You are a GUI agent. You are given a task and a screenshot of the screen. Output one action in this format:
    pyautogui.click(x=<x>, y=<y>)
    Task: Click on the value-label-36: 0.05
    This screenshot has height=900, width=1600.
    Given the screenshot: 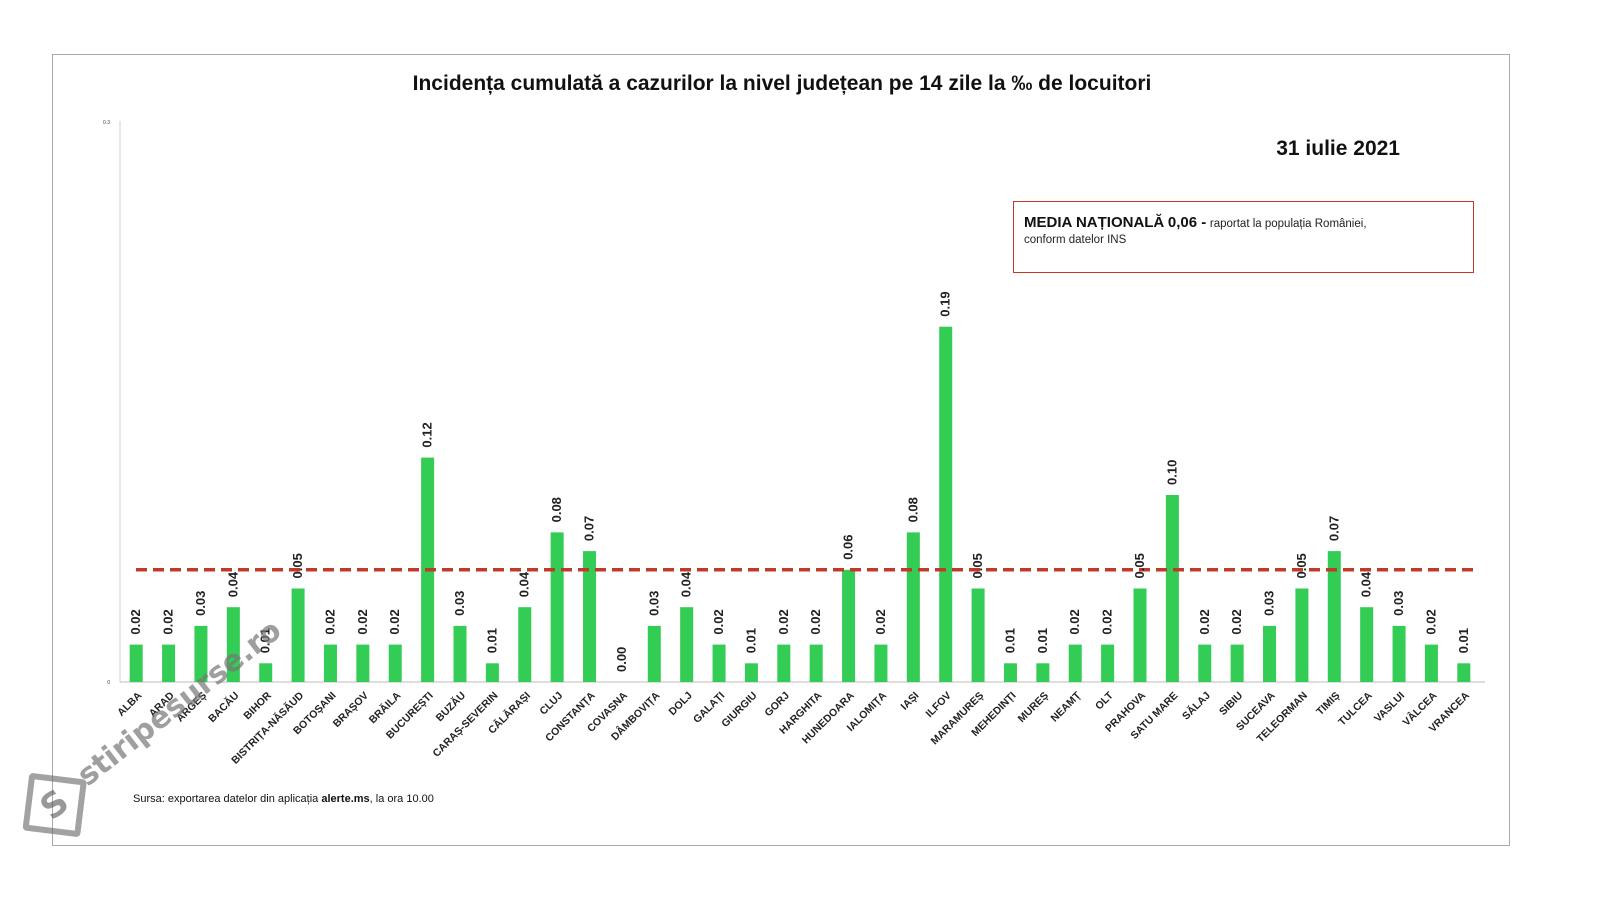 What is the action you would take?
    pyautogui.click(x=1301, y=565)
    